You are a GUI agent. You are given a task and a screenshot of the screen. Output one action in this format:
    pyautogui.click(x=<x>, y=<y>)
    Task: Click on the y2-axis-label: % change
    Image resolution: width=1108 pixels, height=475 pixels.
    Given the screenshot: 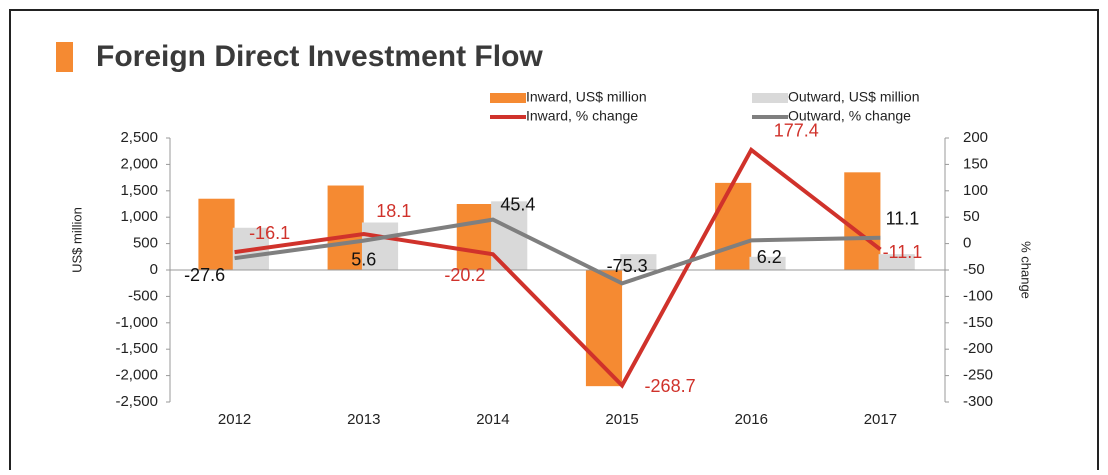 What is the action you would take?
    pyautogui.click(x=1026, y=270)
    